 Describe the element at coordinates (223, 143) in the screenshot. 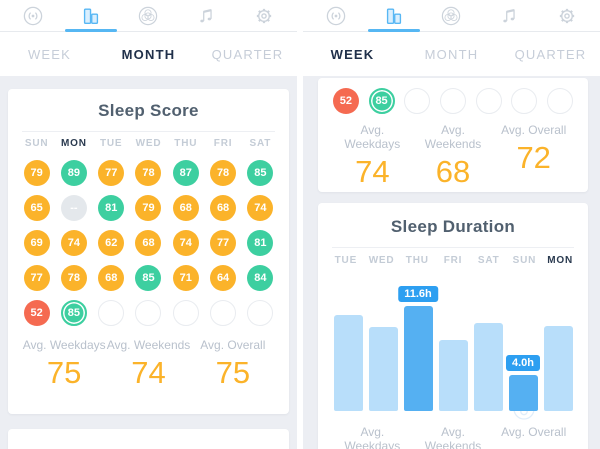

I see `day-header-fri: FRI` at that location.